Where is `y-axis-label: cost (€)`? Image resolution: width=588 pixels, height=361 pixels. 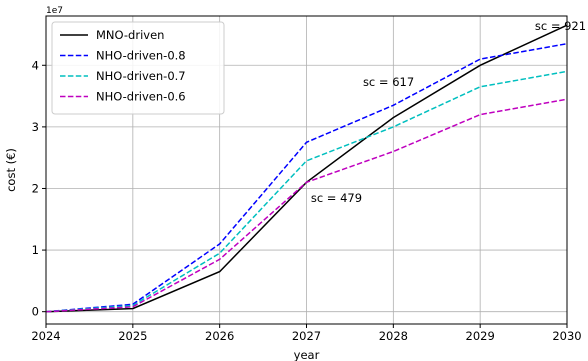 y-axis-label: cost (€) is located at coordinates (11, 170).